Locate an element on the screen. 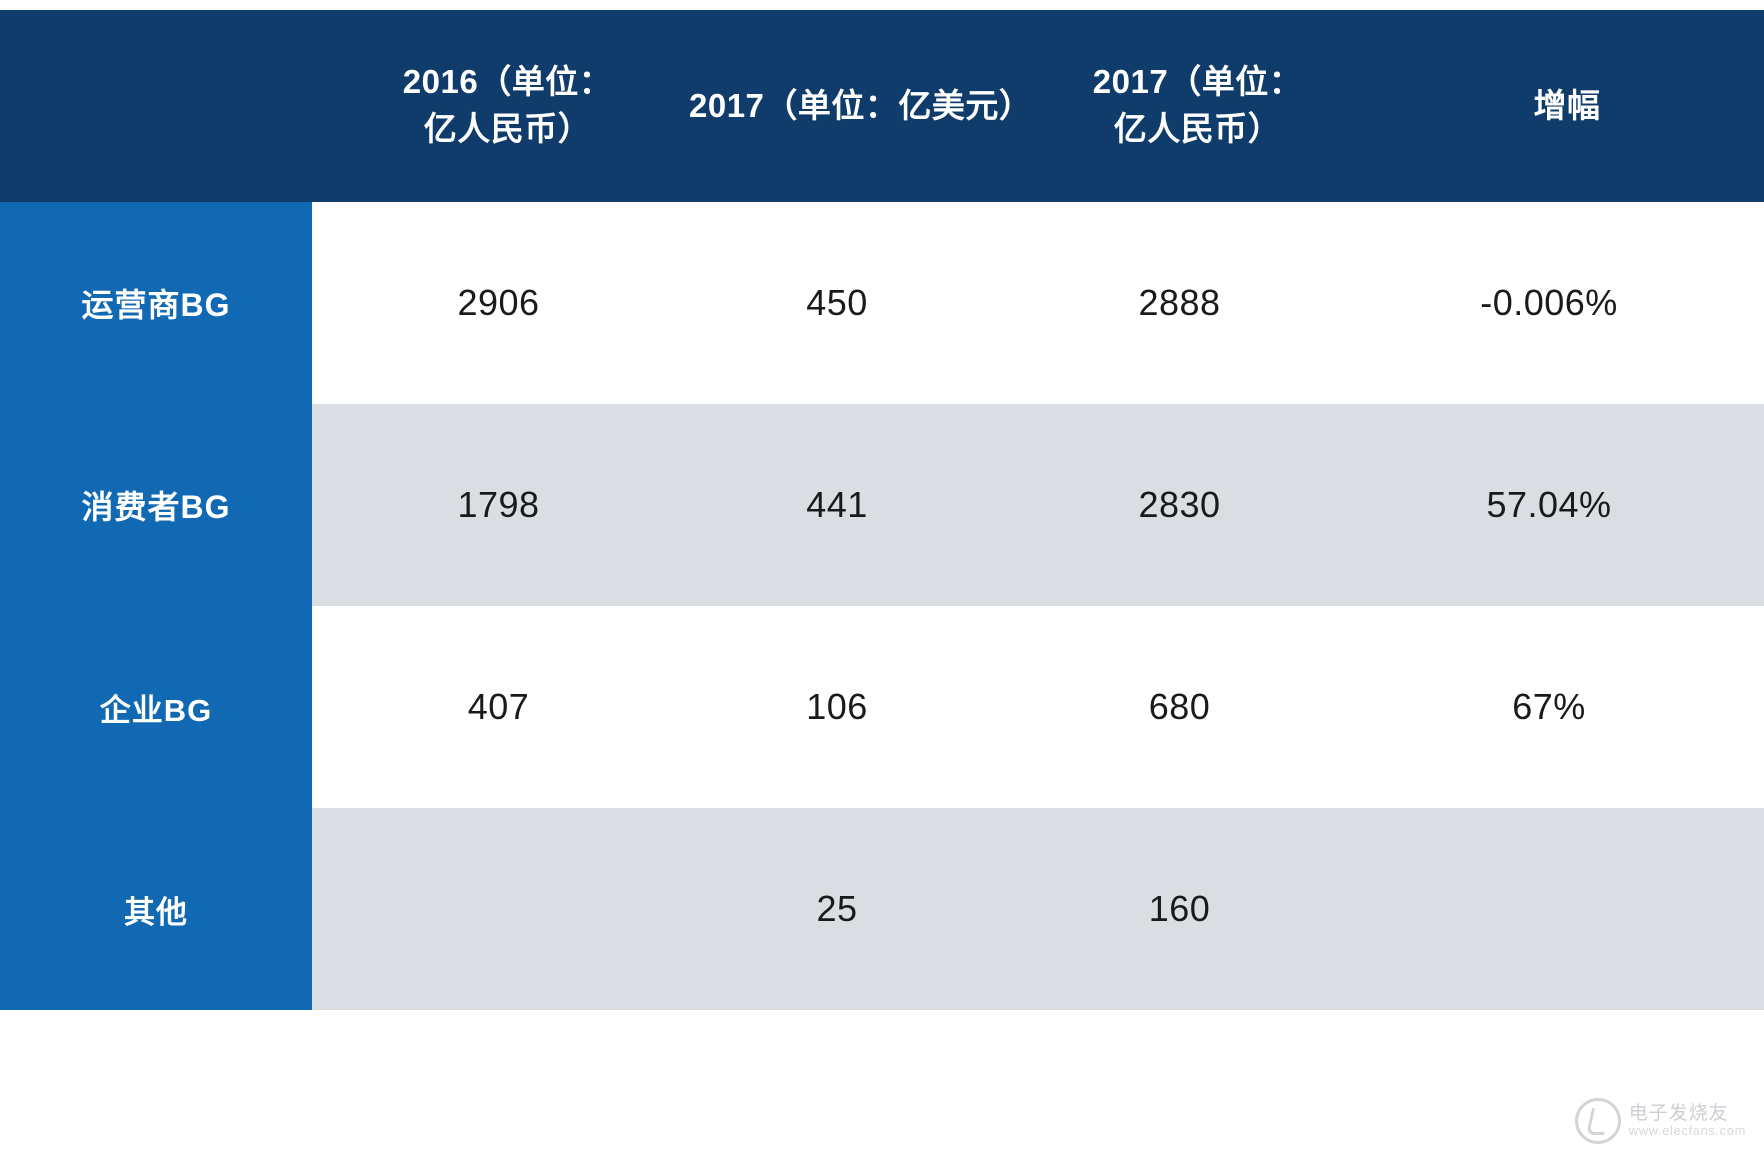 The width and height of the screenshot is (1764, 1160). cell-rev2017-usd: 450 is located at coordinates (837, 302).